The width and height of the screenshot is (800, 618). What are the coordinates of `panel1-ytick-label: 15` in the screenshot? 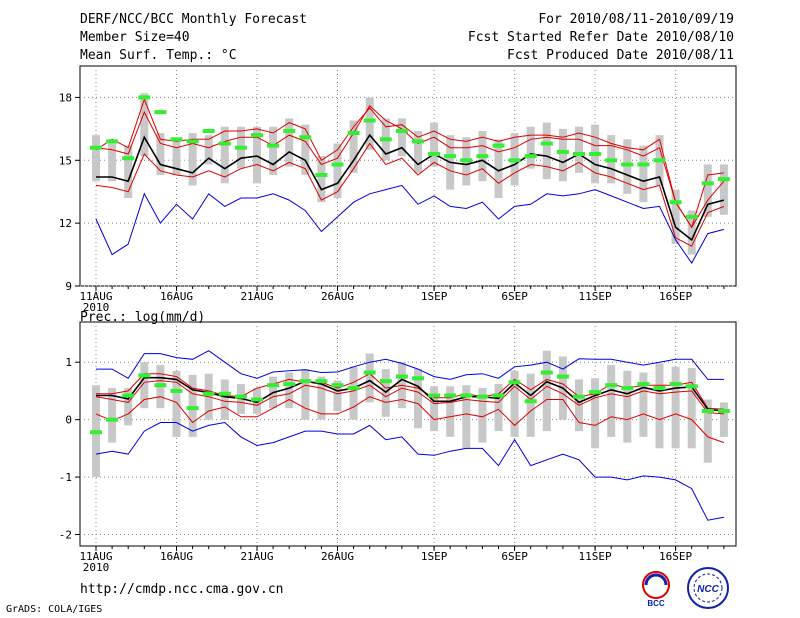 It's located at (65, 160).